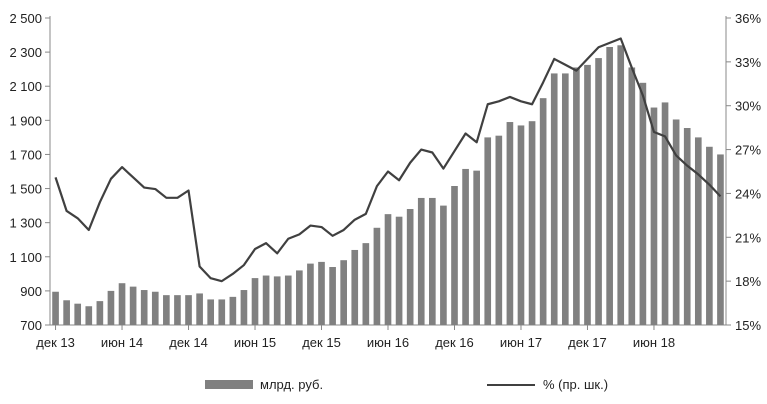  I want to click on y-right-tick-label: 15%, so click(748, 325).